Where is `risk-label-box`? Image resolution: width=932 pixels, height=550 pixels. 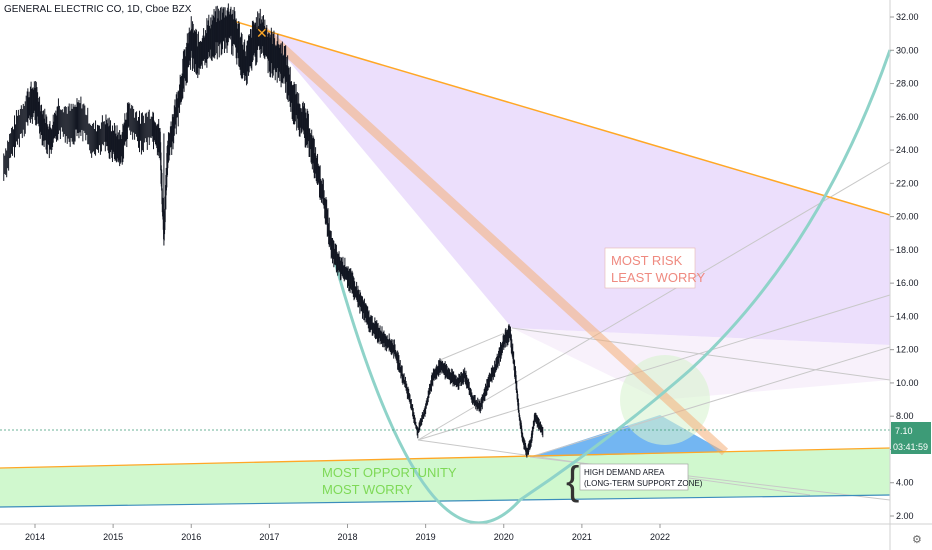
risk-label-box is located at coordinates (650, 268).